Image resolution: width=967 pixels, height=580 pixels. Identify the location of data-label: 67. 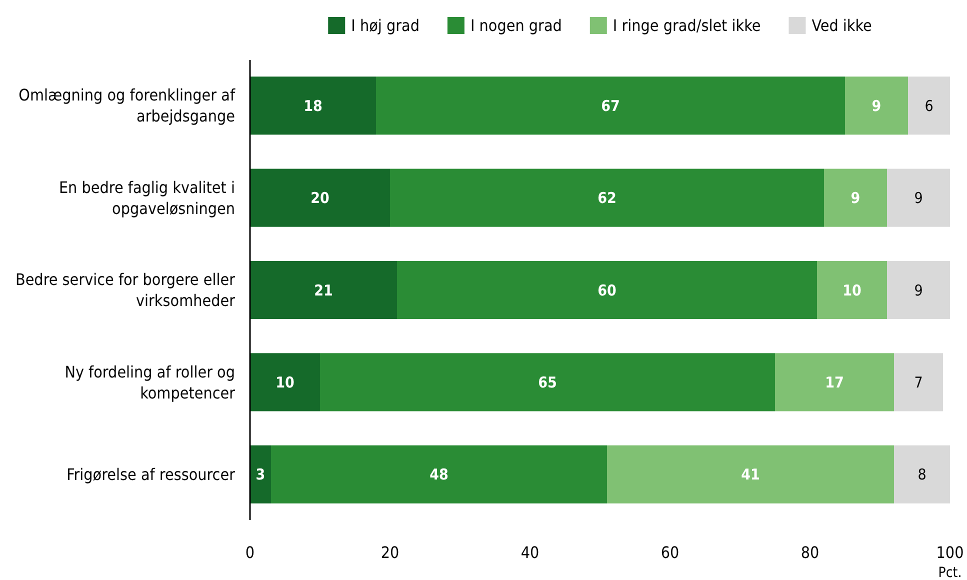
(610, 105).